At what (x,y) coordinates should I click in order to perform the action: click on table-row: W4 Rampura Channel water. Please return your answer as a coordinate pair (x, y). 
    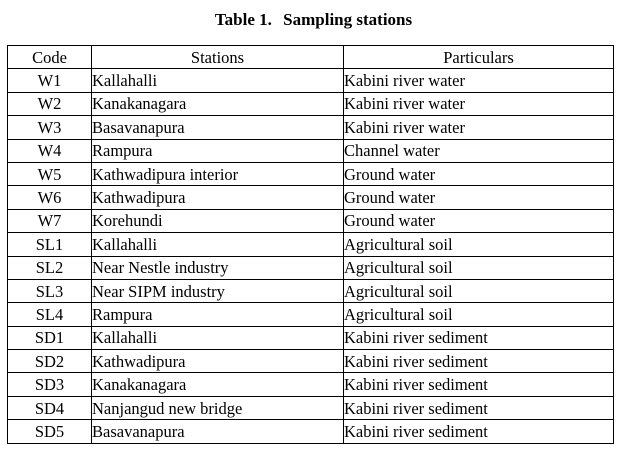
    Looking at the image, I should click on (310, 150).